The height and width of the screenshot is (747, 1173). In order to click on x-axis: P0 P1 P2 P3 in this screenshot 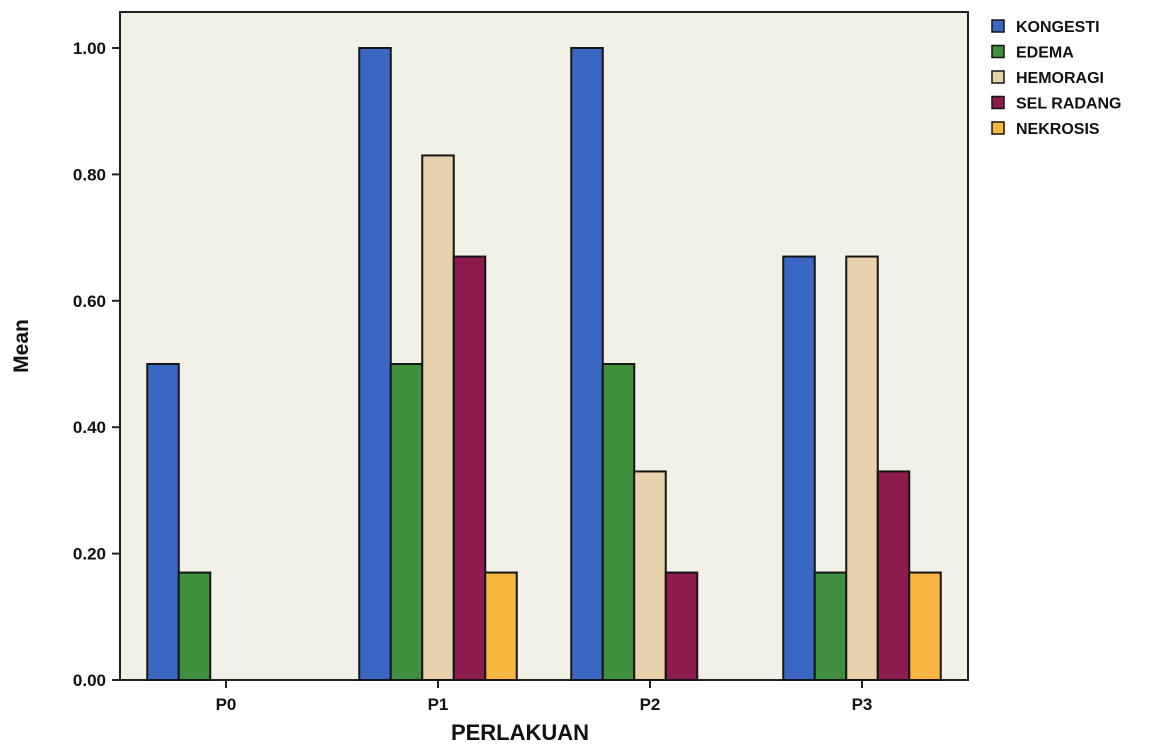, I will do `click(544, 697)`.